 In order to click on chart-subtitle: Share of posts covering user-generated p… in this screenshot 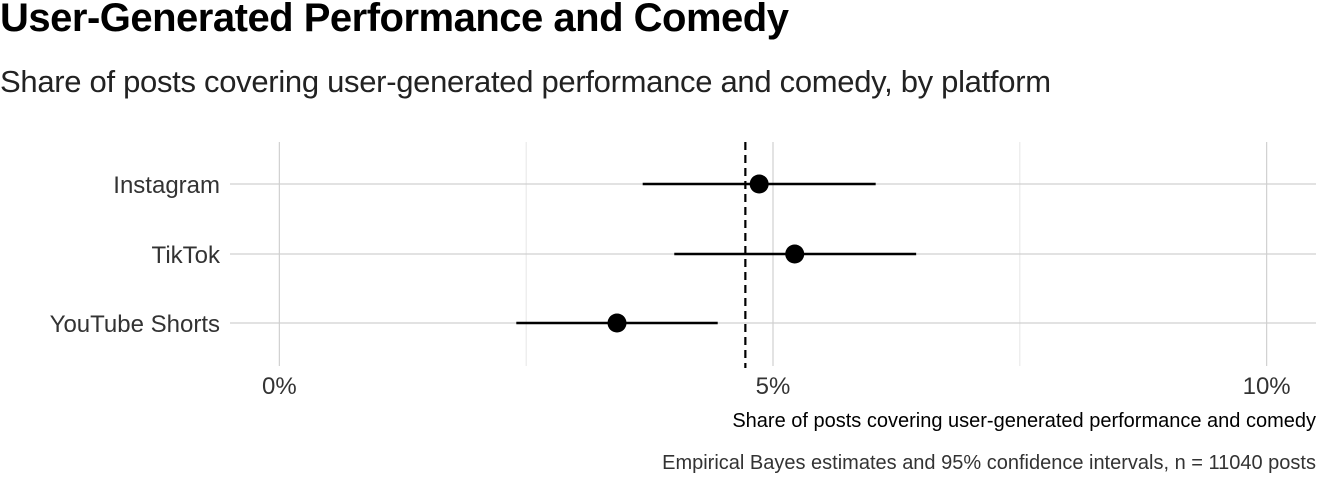, I will do `click(525, 81)`.